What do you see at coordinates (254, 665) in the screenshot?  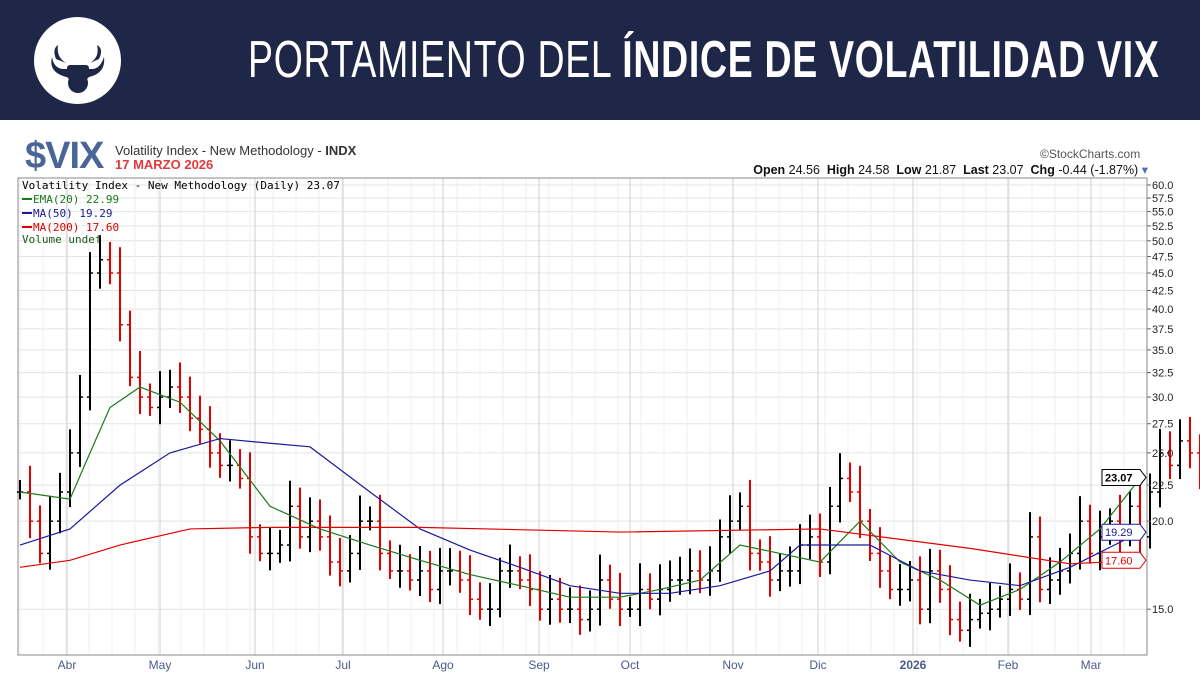 I see `x-tick-label: Jun` at bounding box center [254, 665].